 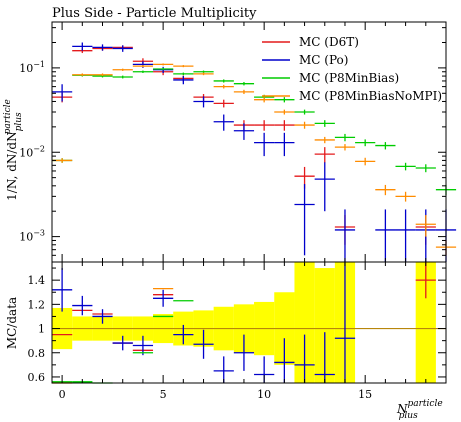 I want to click on y-tick-label: 10⁻¹, so click(x=32, y=67).